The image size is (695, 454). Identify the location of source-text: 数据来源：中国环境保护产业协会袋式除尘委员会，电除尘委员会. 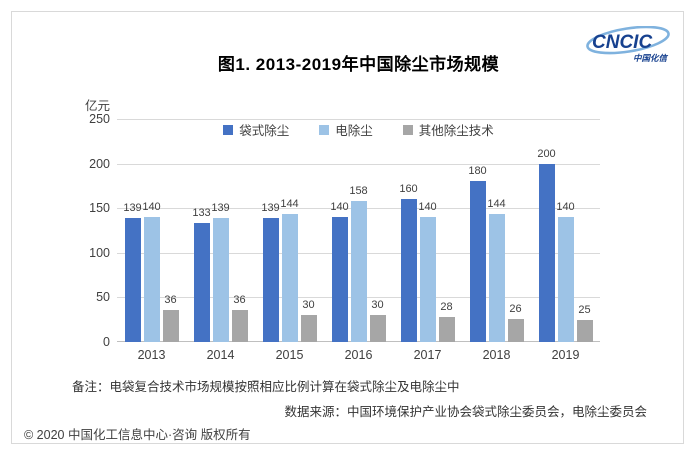
(465, 412).